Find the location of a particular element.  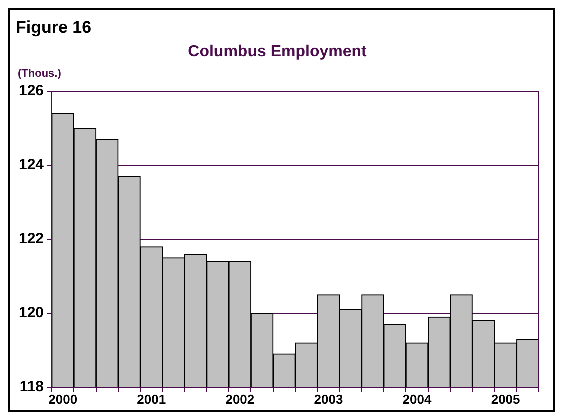

x-tick-label: 2005 is located at coordinates (505, 399).